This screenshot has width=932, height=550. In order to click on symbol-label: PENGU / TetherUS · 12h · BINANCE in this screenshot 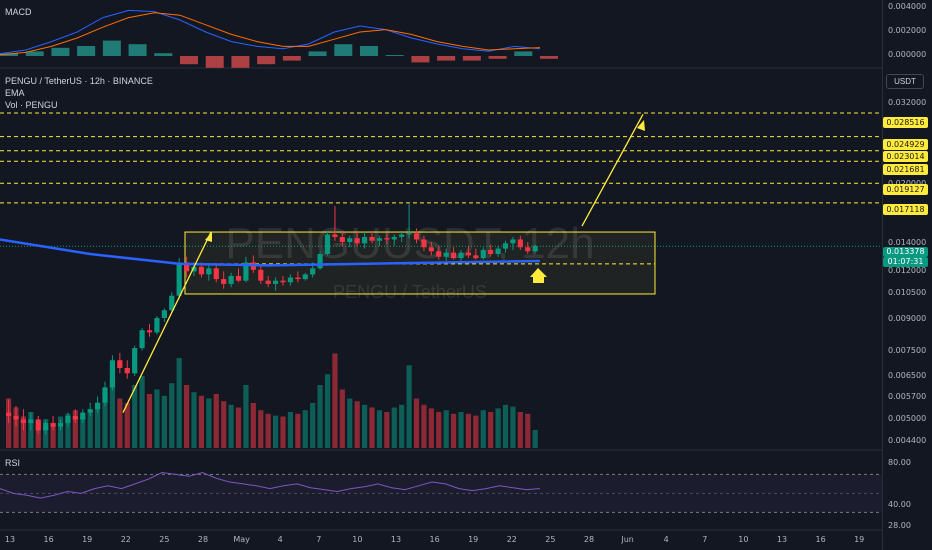, I will do `click(79, 81)`.